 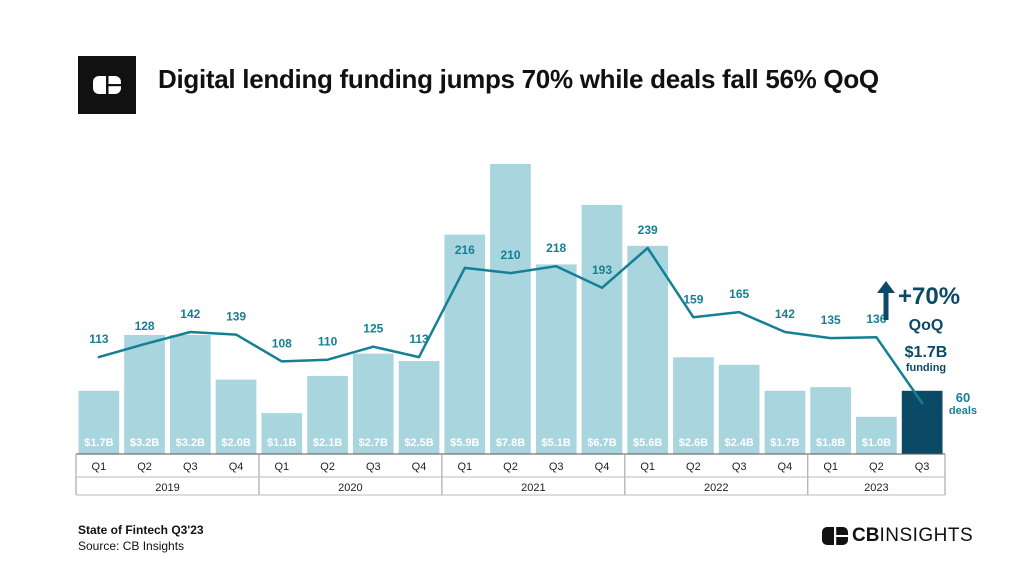 I want to click on bar-label-17: $1.0B, so click(x=876, y=443).